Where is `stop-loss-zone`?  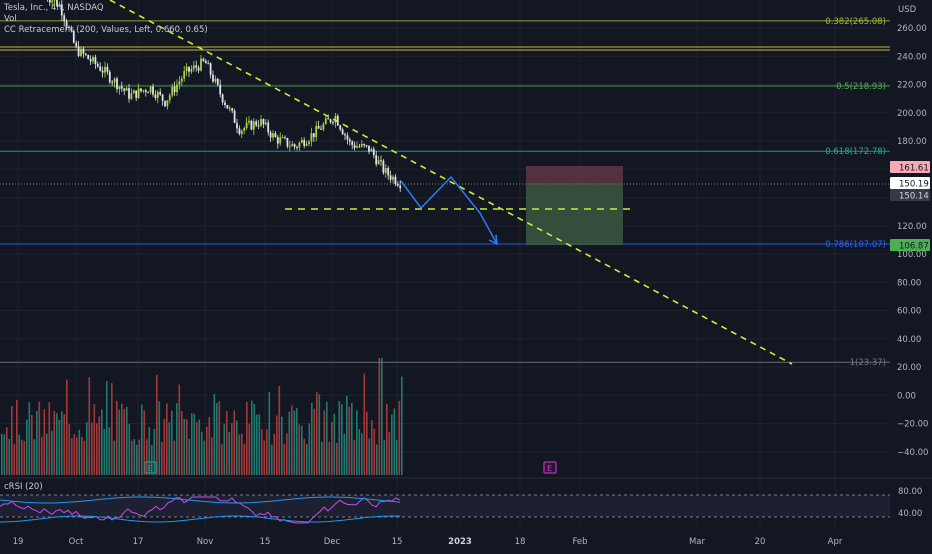 stop-loss-zone is located at coordinates (574, 174).